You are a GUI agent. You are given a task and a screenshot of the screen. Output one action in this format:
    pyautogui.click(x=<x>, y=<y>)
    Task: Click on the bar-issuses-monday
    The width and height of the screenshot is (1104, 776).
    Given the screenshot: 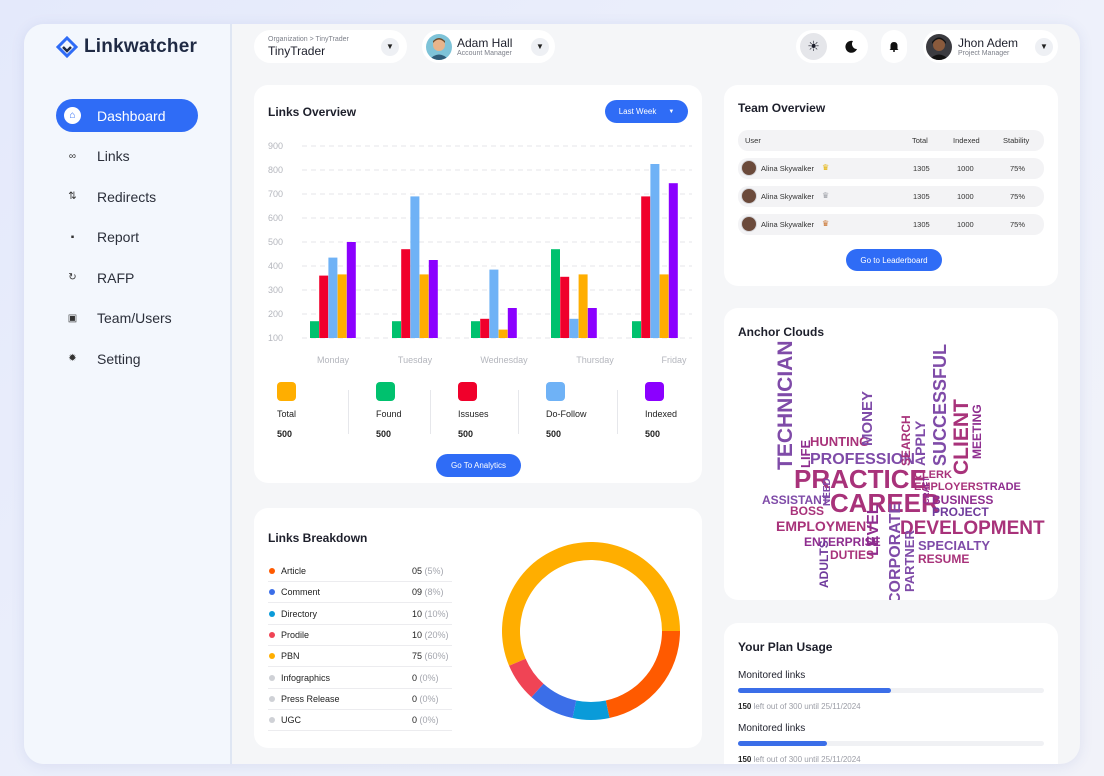 What is the action you would take?
    pyautogui.click(x=324, y=306)
    